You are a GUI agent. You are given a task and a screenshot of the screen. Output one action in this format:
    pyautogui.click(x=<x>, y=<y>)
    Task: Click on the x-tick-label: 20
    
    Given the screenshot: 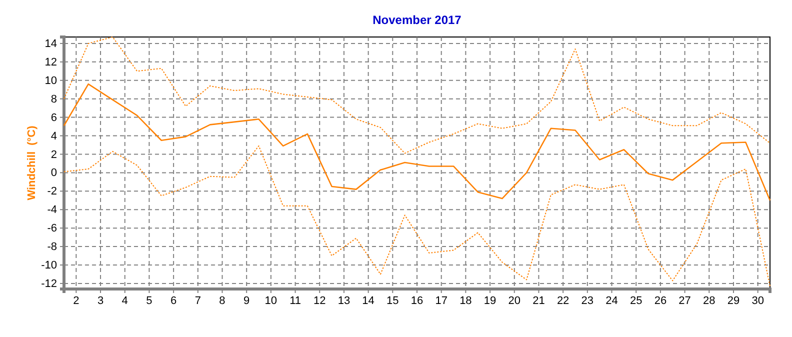 What is the action you would take?
    pyautogui.click(x=514, y=300)
    